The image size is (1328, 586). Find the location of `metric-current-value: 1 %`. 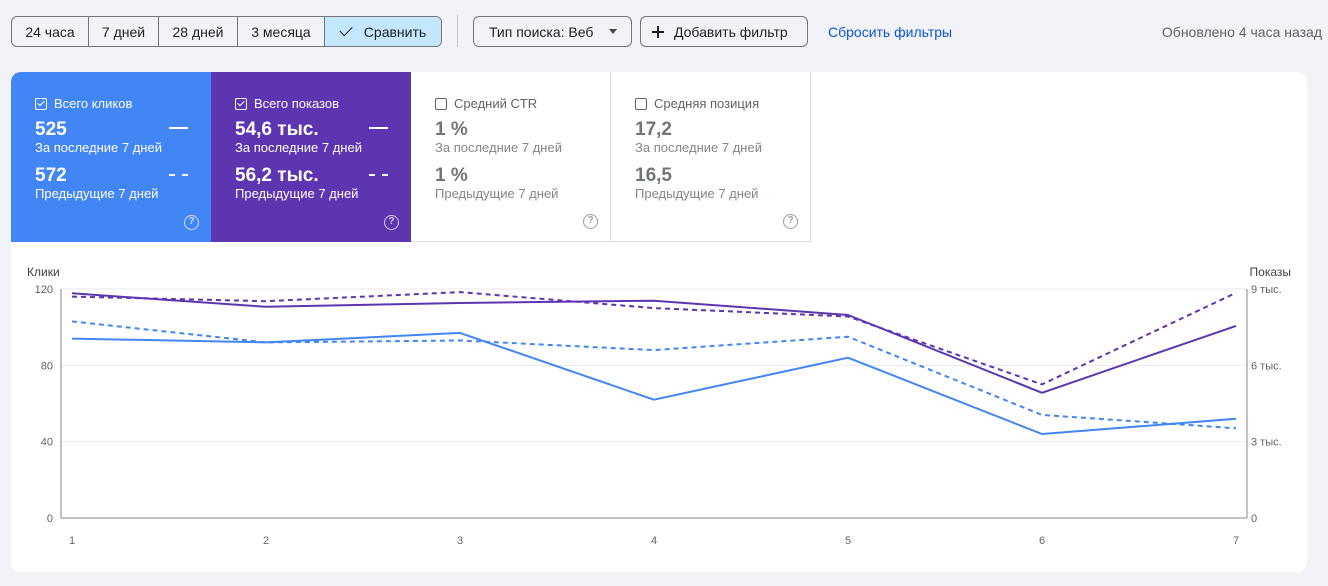

metric-current-value: 1 % is located at coordinates (451, 129).